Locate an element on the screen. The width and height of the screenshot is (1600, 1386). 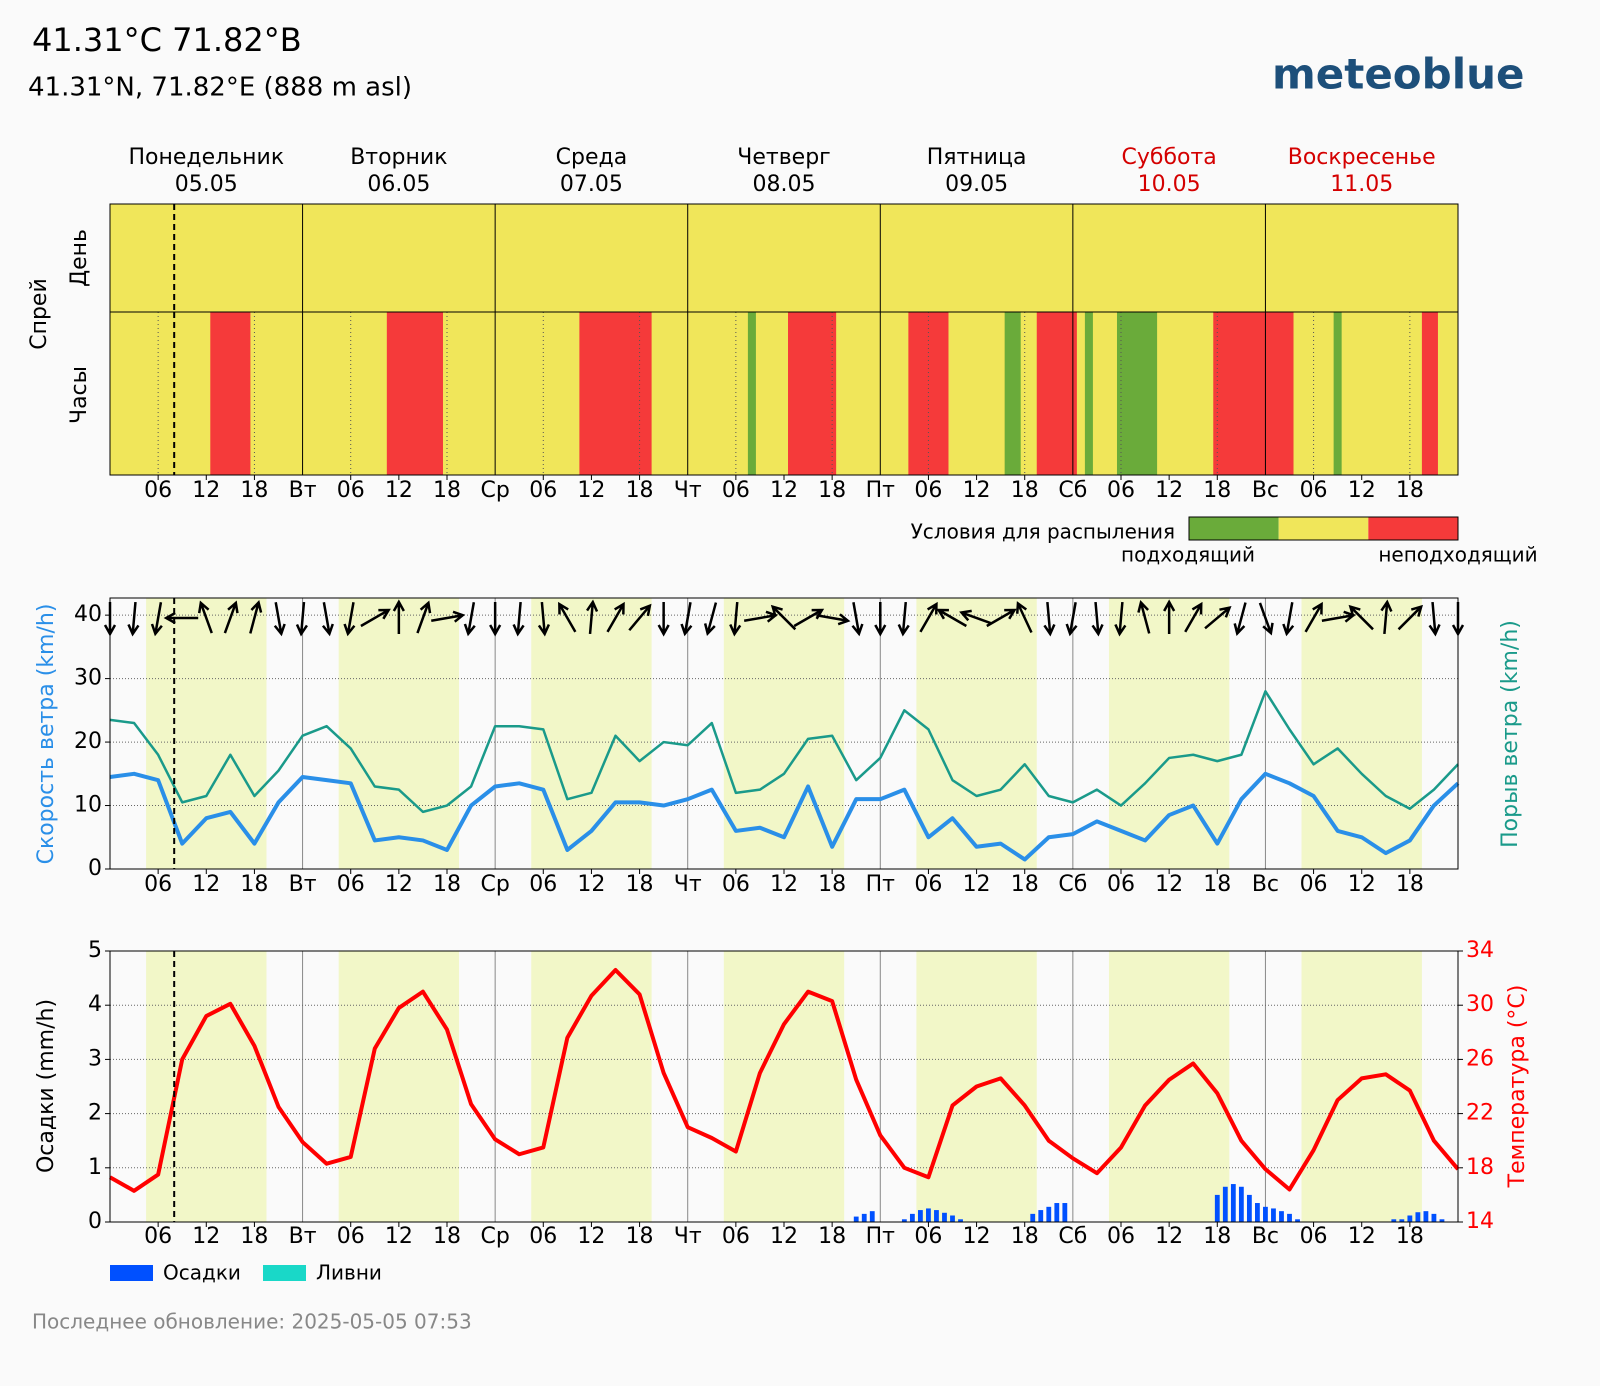
y-tick-label: 30 is located at coordinates (88, 678).